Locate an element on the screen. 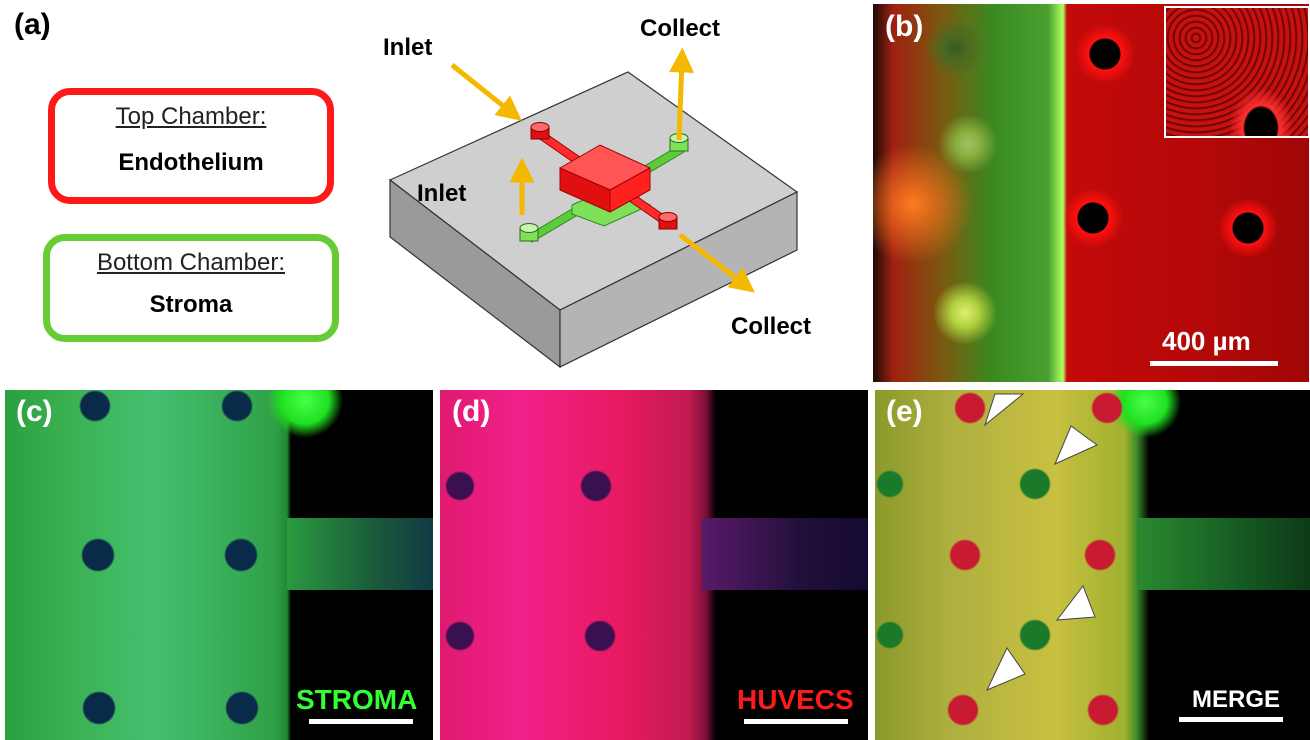 The height and width of the screenshot is (740, 1310). device-right-face is located at coordinates (678, 279).